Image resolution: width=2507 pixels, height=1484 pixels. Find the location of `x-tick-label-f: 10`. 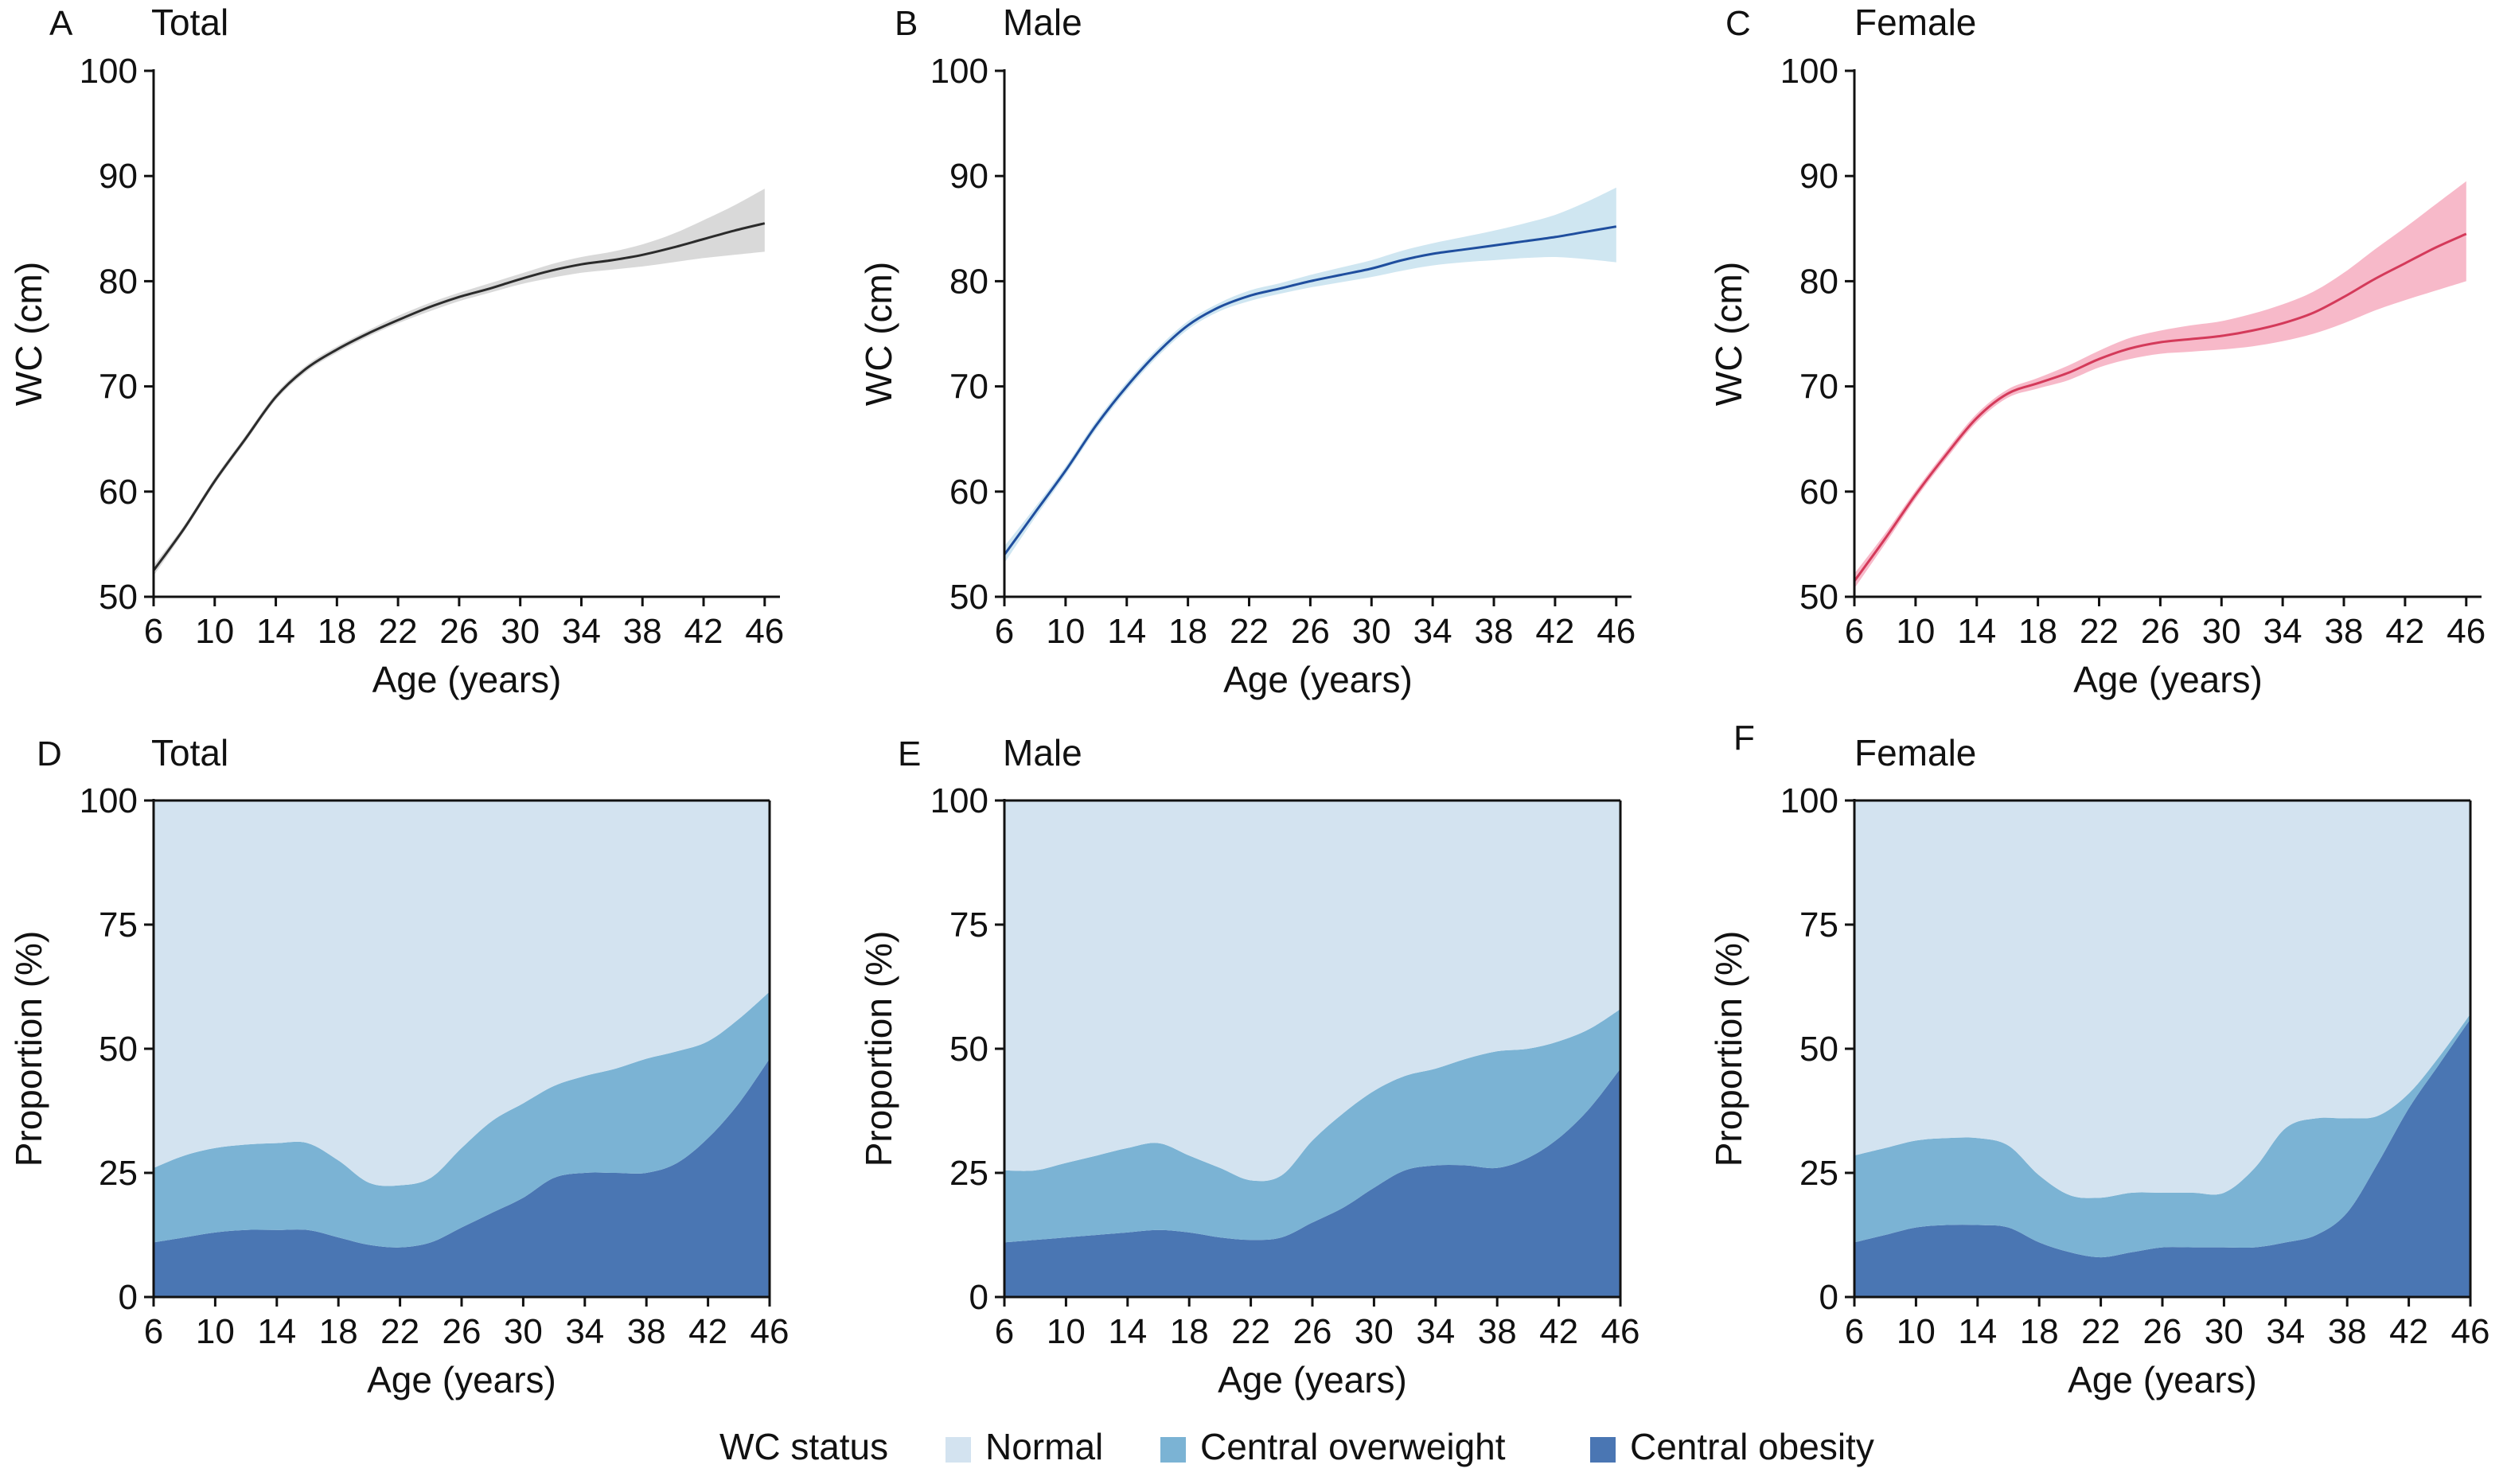

x-tick-label-f: 10 is located at coordinates (1916, 1331).